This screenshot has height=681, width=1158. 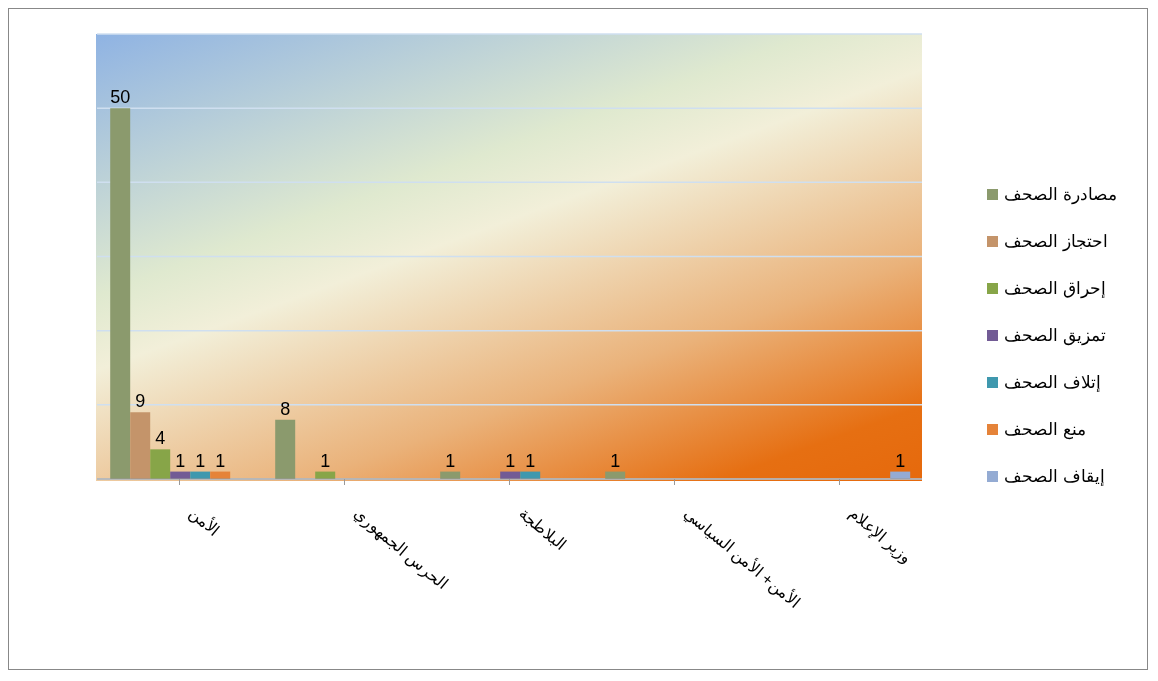 I want to click on x-tick-label: وزير الإعلام, so click(x=880, y=536).